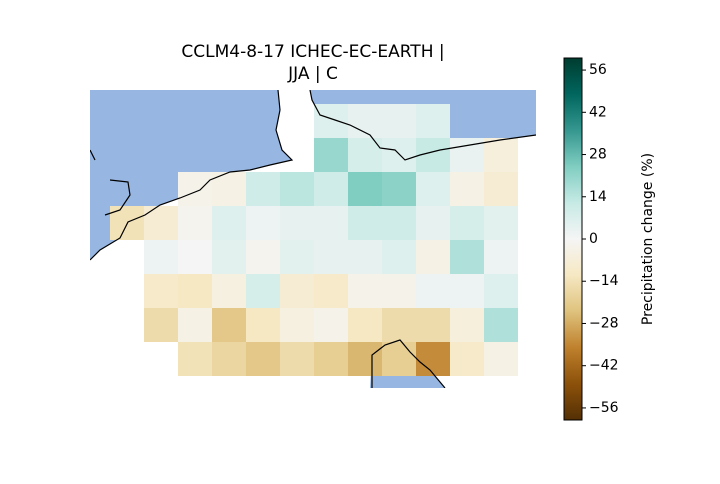 Image resolution: width=720 pixels, height=484 pixels. What do you see at coordinates (593, 239) in the screenshot?
I see `colorbar-tick-label: 0` at bounding box center [593, 239].